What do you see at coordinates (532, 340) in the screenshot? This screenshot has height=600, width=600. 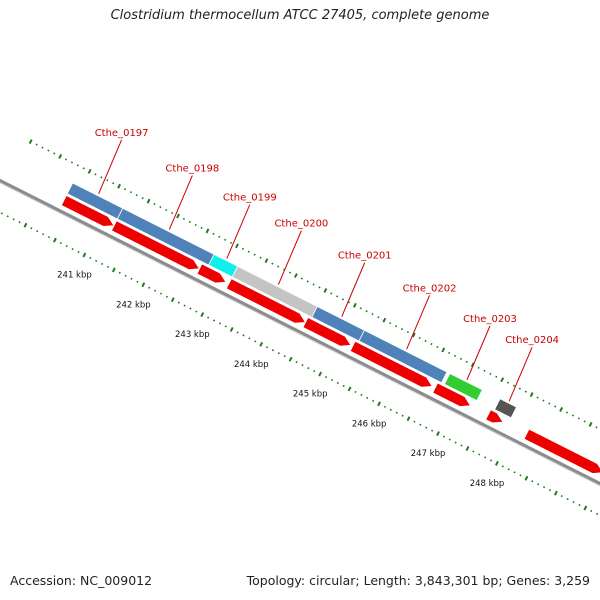 I see `gene-label: Cthe_0204` at bounding box center [532, 340].